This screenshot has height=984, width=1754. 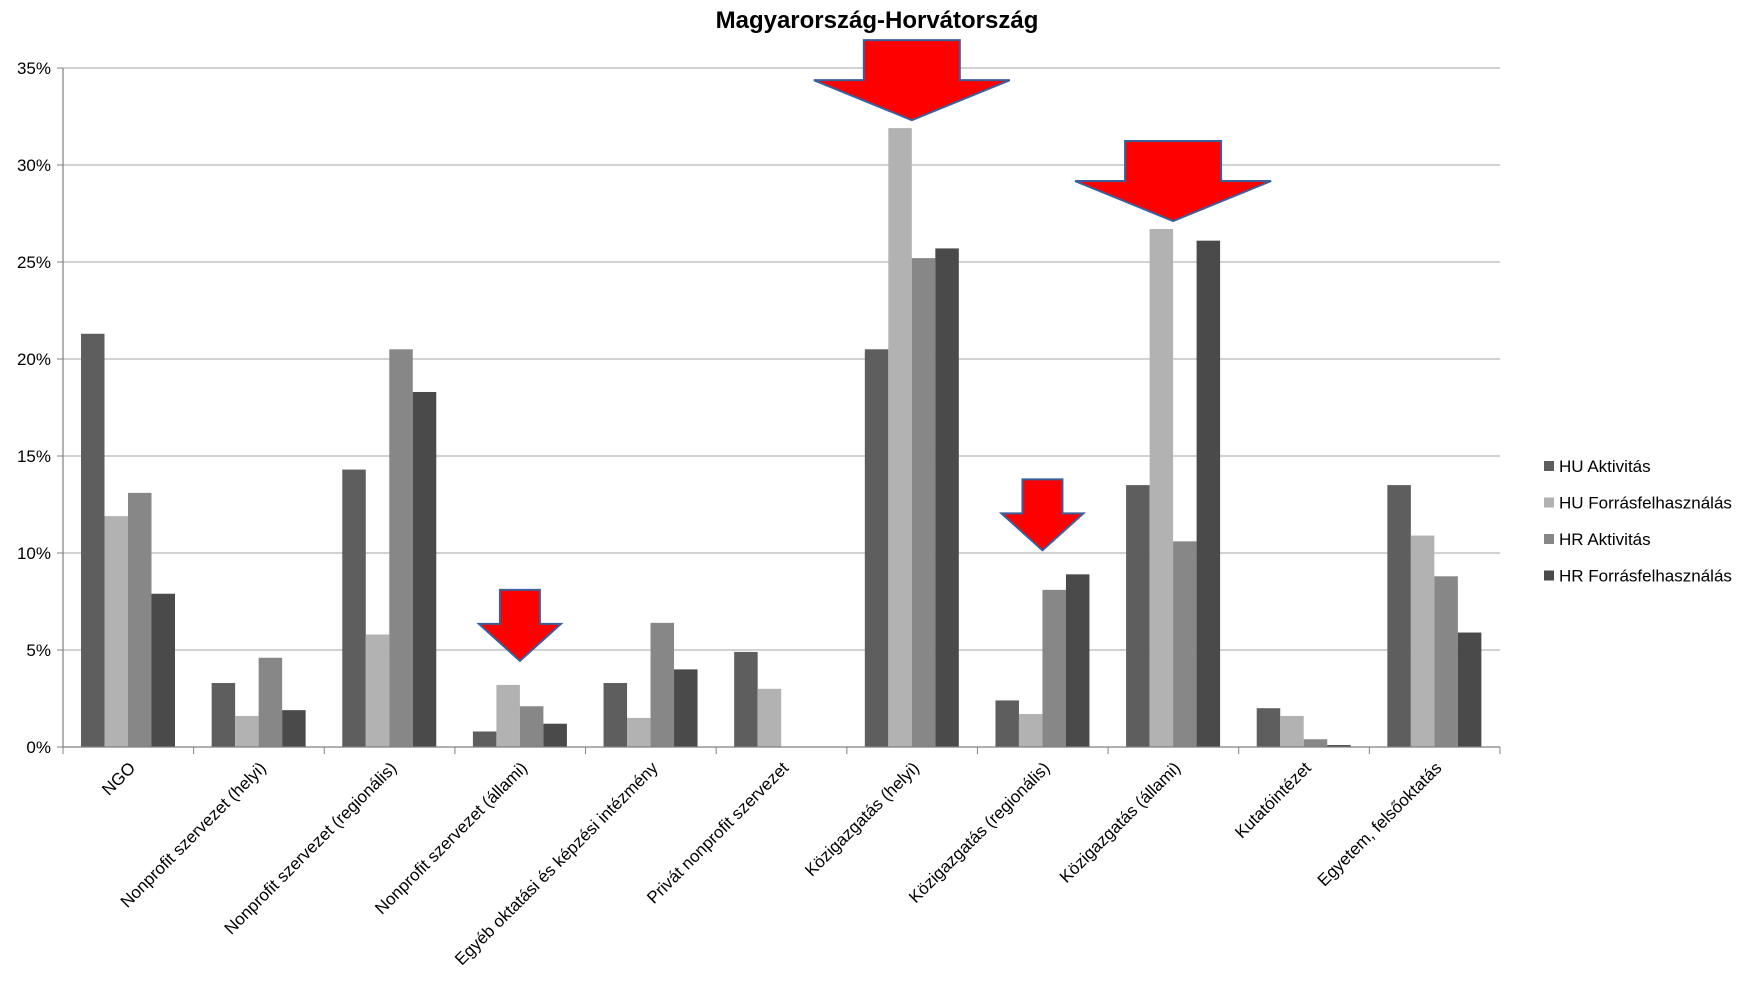 What do you see at coordinates (1605, 466) in the screenshot?
I see `legend-label: HU Aktivitás` at bounding box center [1605, 466].